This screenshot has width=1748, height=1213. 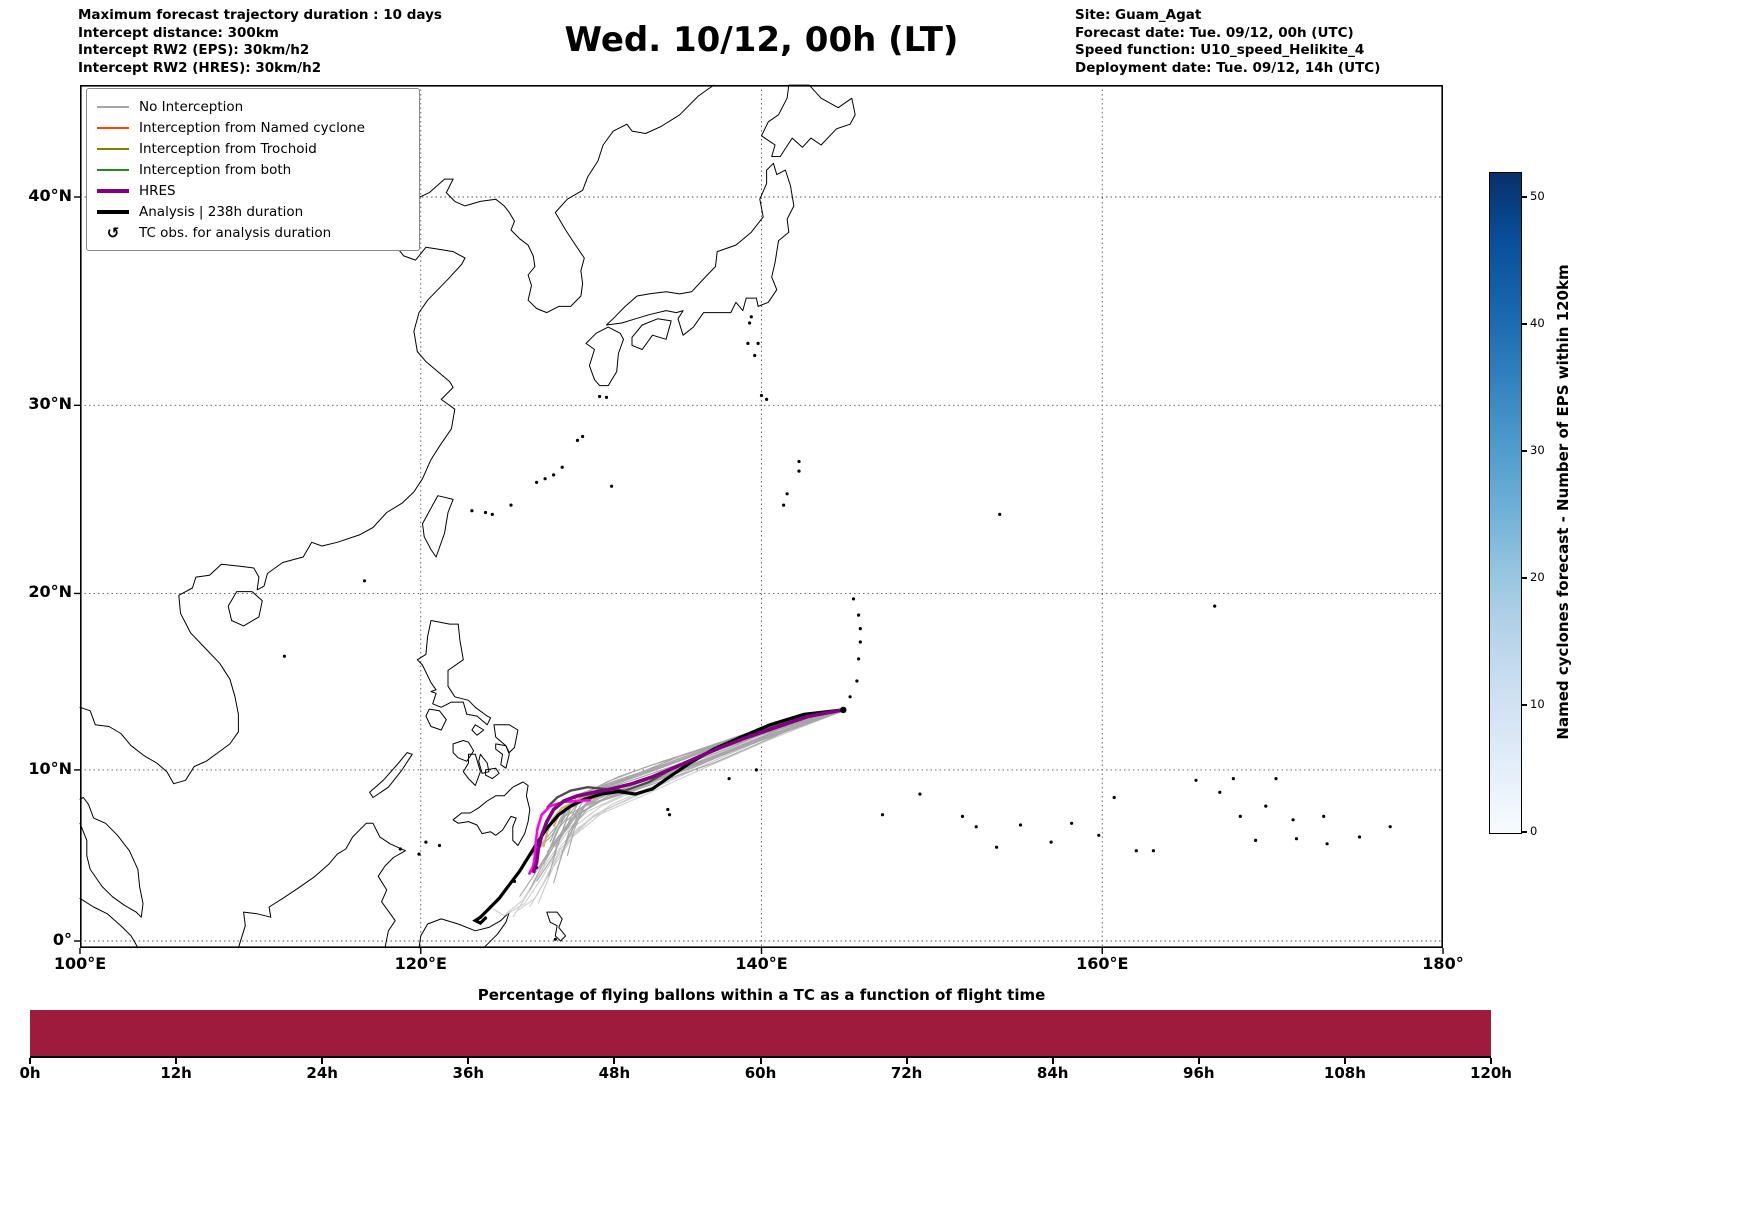 What do you see at coordinates (1228, 67) in the screenshot?
I see `info-deployment-date: Deployment date: Tue. 09/12, 14h (UTC)` at bounding box center [1228, 67].